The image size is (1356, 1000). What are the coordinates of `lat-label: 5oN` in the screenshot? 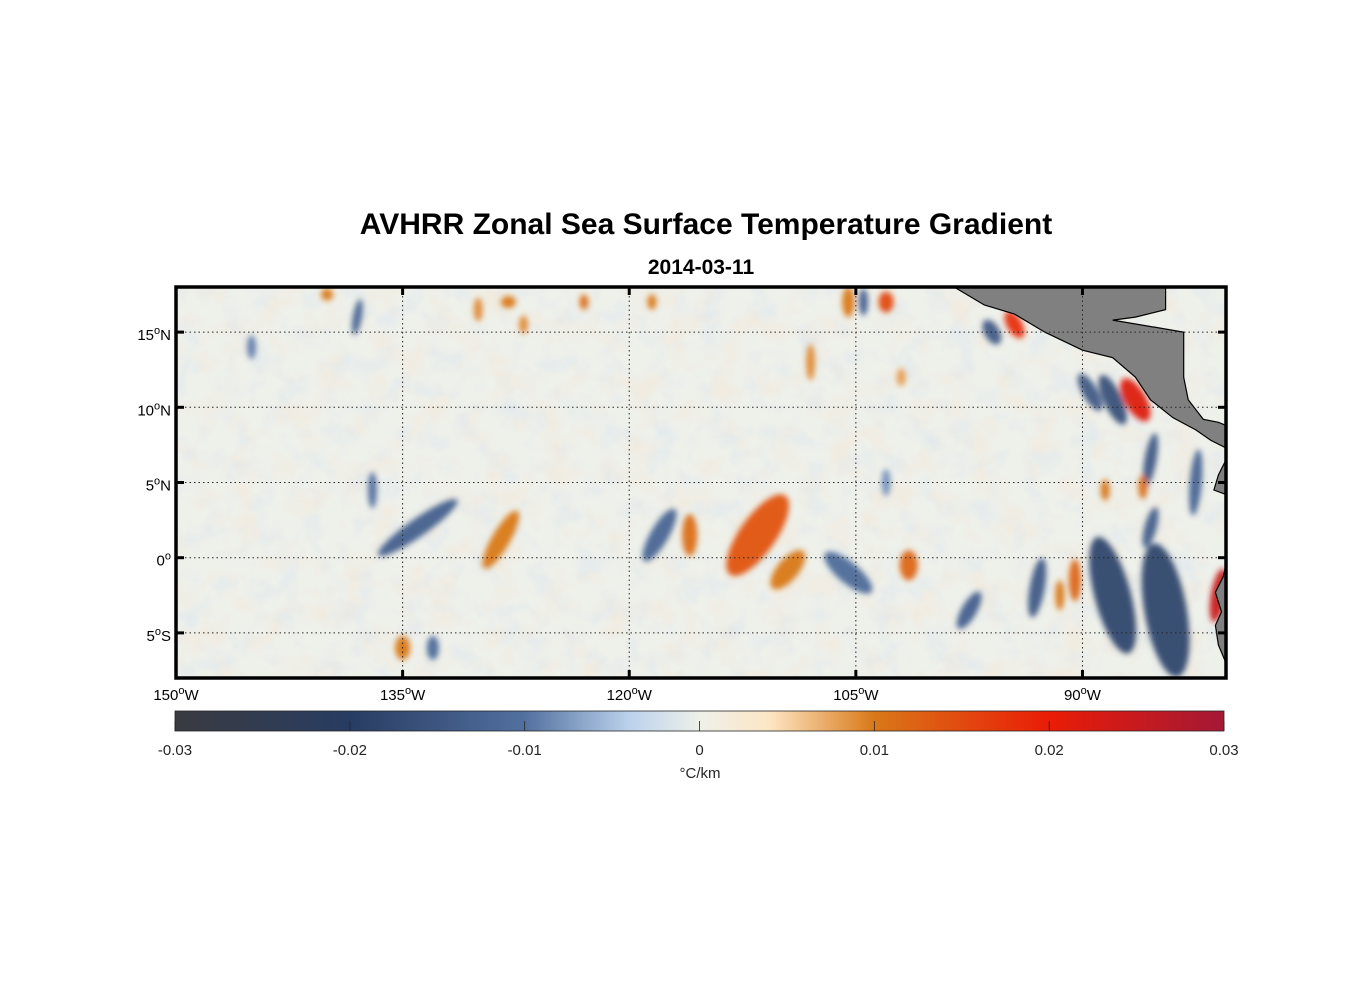 It's located at (158, 485).